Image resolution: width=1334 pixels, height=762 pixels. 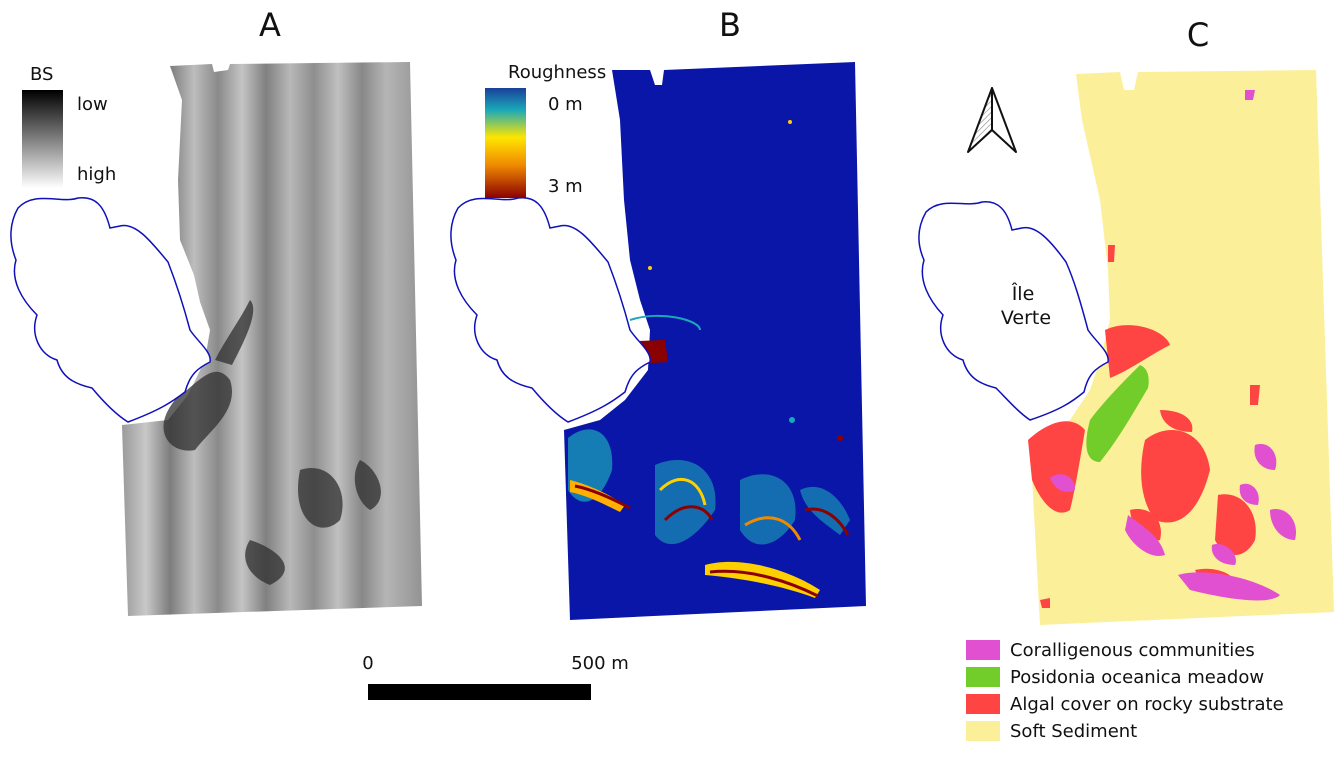 I want to click on scale-bar-start-label: 0, so click(x=367, y=663).